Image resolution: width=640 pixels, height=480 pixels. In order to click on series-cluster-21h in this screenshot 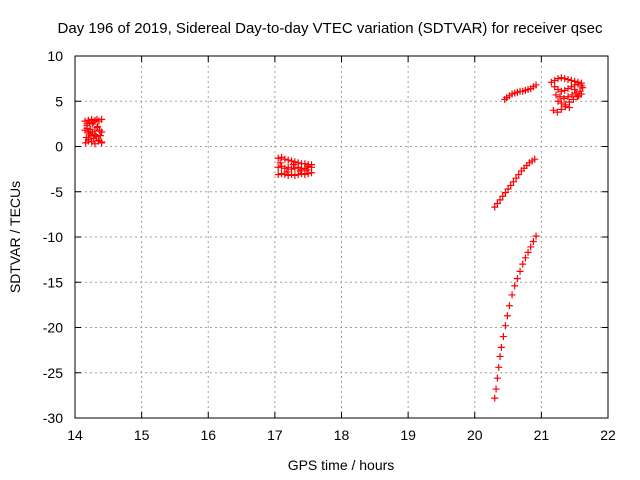, I will do `click(567, 95)`.